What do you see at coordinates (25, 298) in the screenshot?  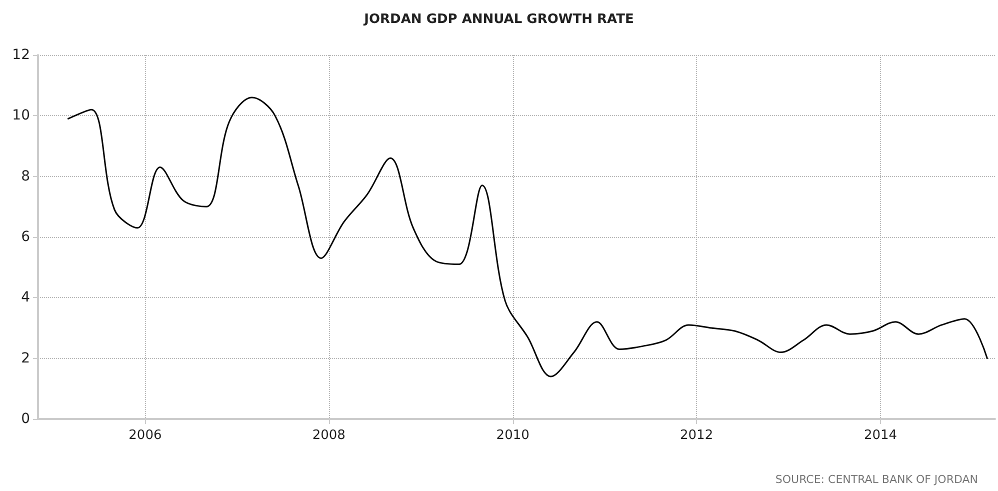 I see `y-tick-label: 4` at bounding box center [25, 298].